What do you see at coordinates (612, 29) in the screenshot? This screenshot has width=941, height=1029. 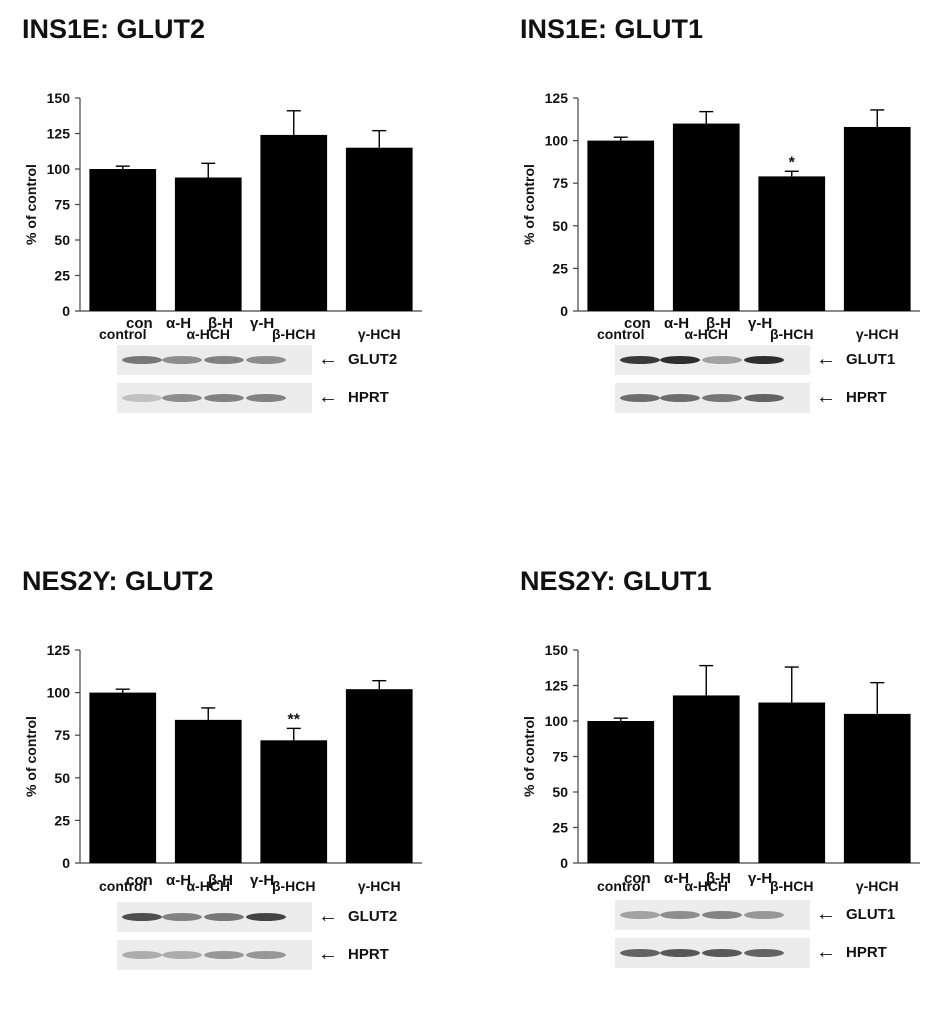 I see `panel-title: INS1E: GLUT1` at bounding box center [612, 29].